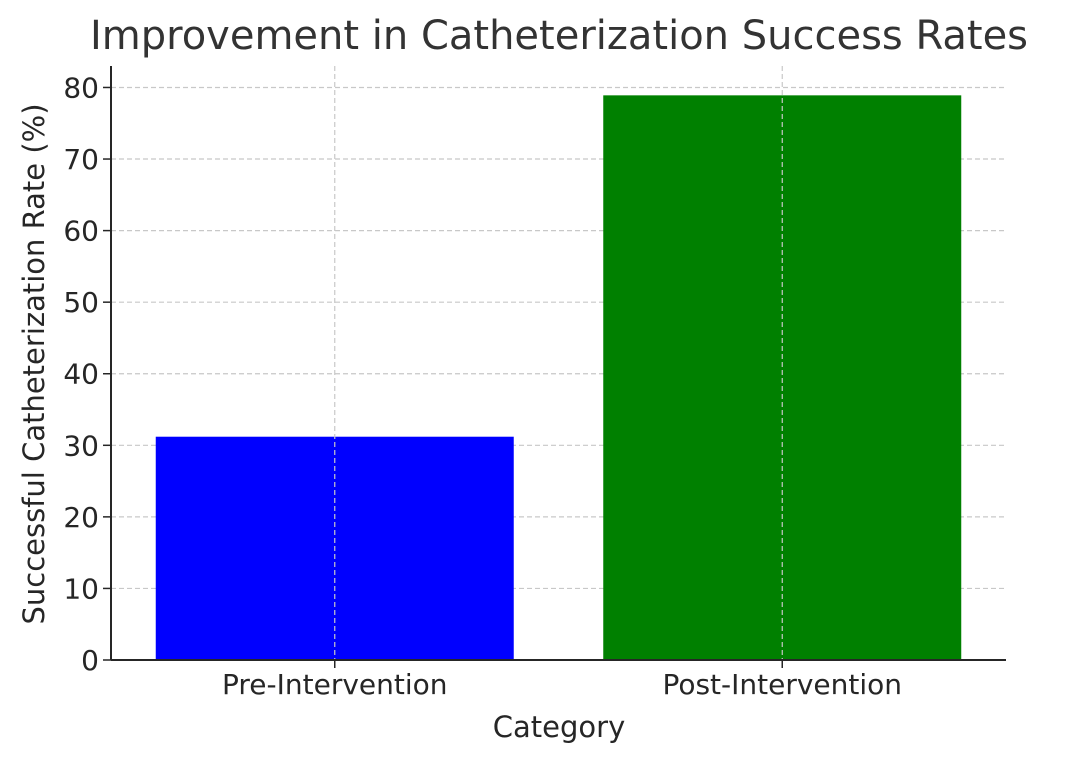 This screenshot has height=762, width=1080. What do you see at coordinates (81, 374) in the screenshot?
I see `y-tick-label: 40` at bounding box center [81, 374].